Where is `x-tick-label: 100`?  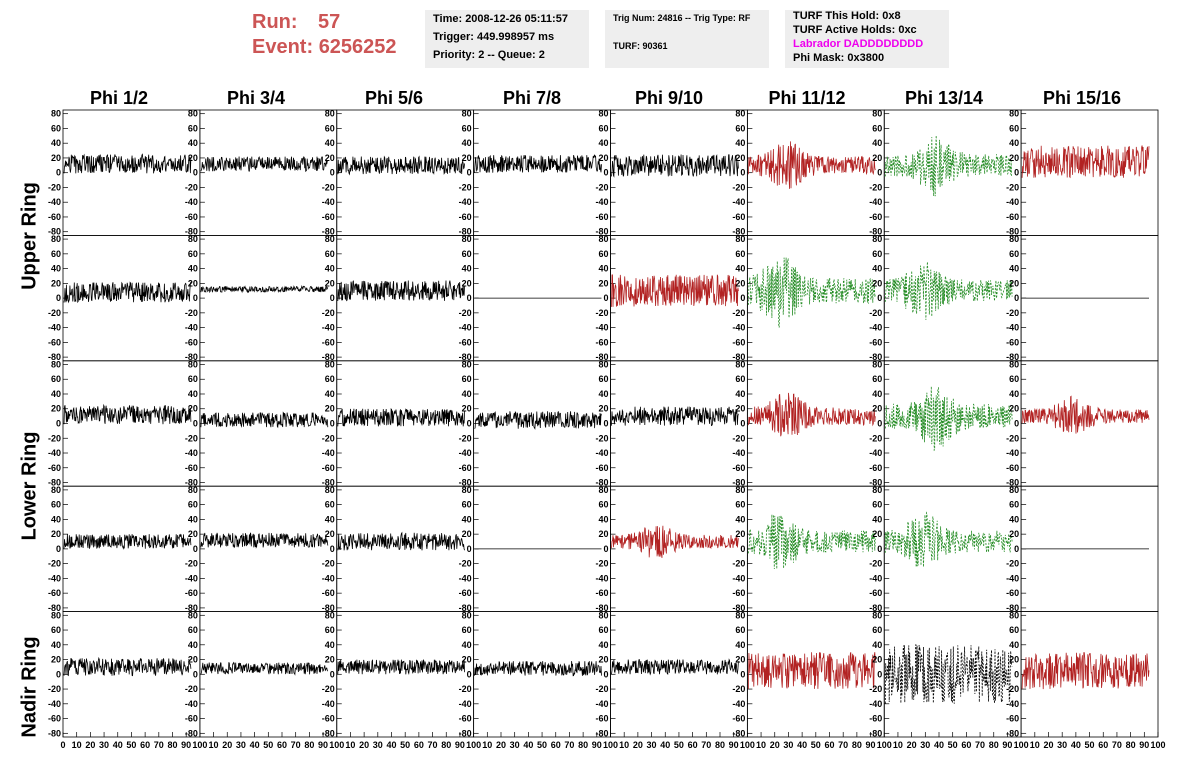
x-tick-label: 100 is located at coordinates (473, 745).